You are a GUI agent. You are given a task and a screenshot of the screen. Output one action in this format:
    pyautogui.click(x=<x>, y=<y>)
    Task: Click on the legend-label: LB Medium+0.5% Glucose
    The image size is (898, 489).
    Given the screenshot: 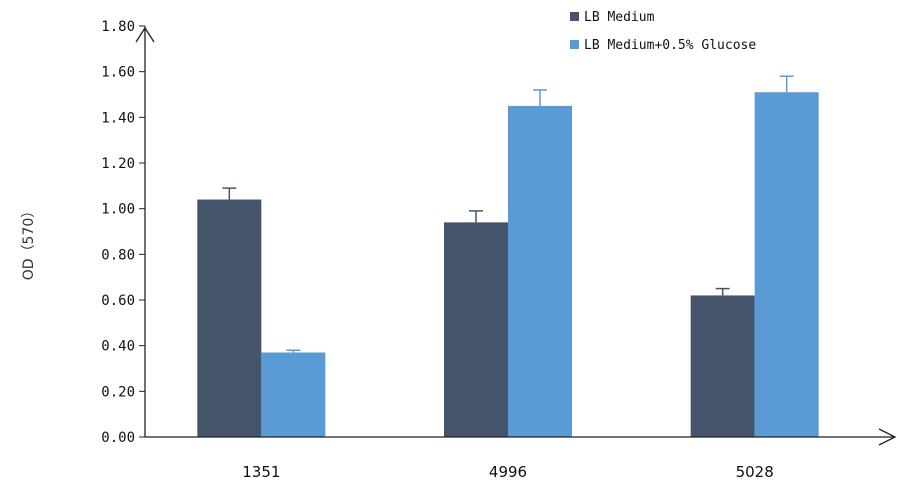 What is the action you would take?
    pyautogui.click(x=670, y=45)
    